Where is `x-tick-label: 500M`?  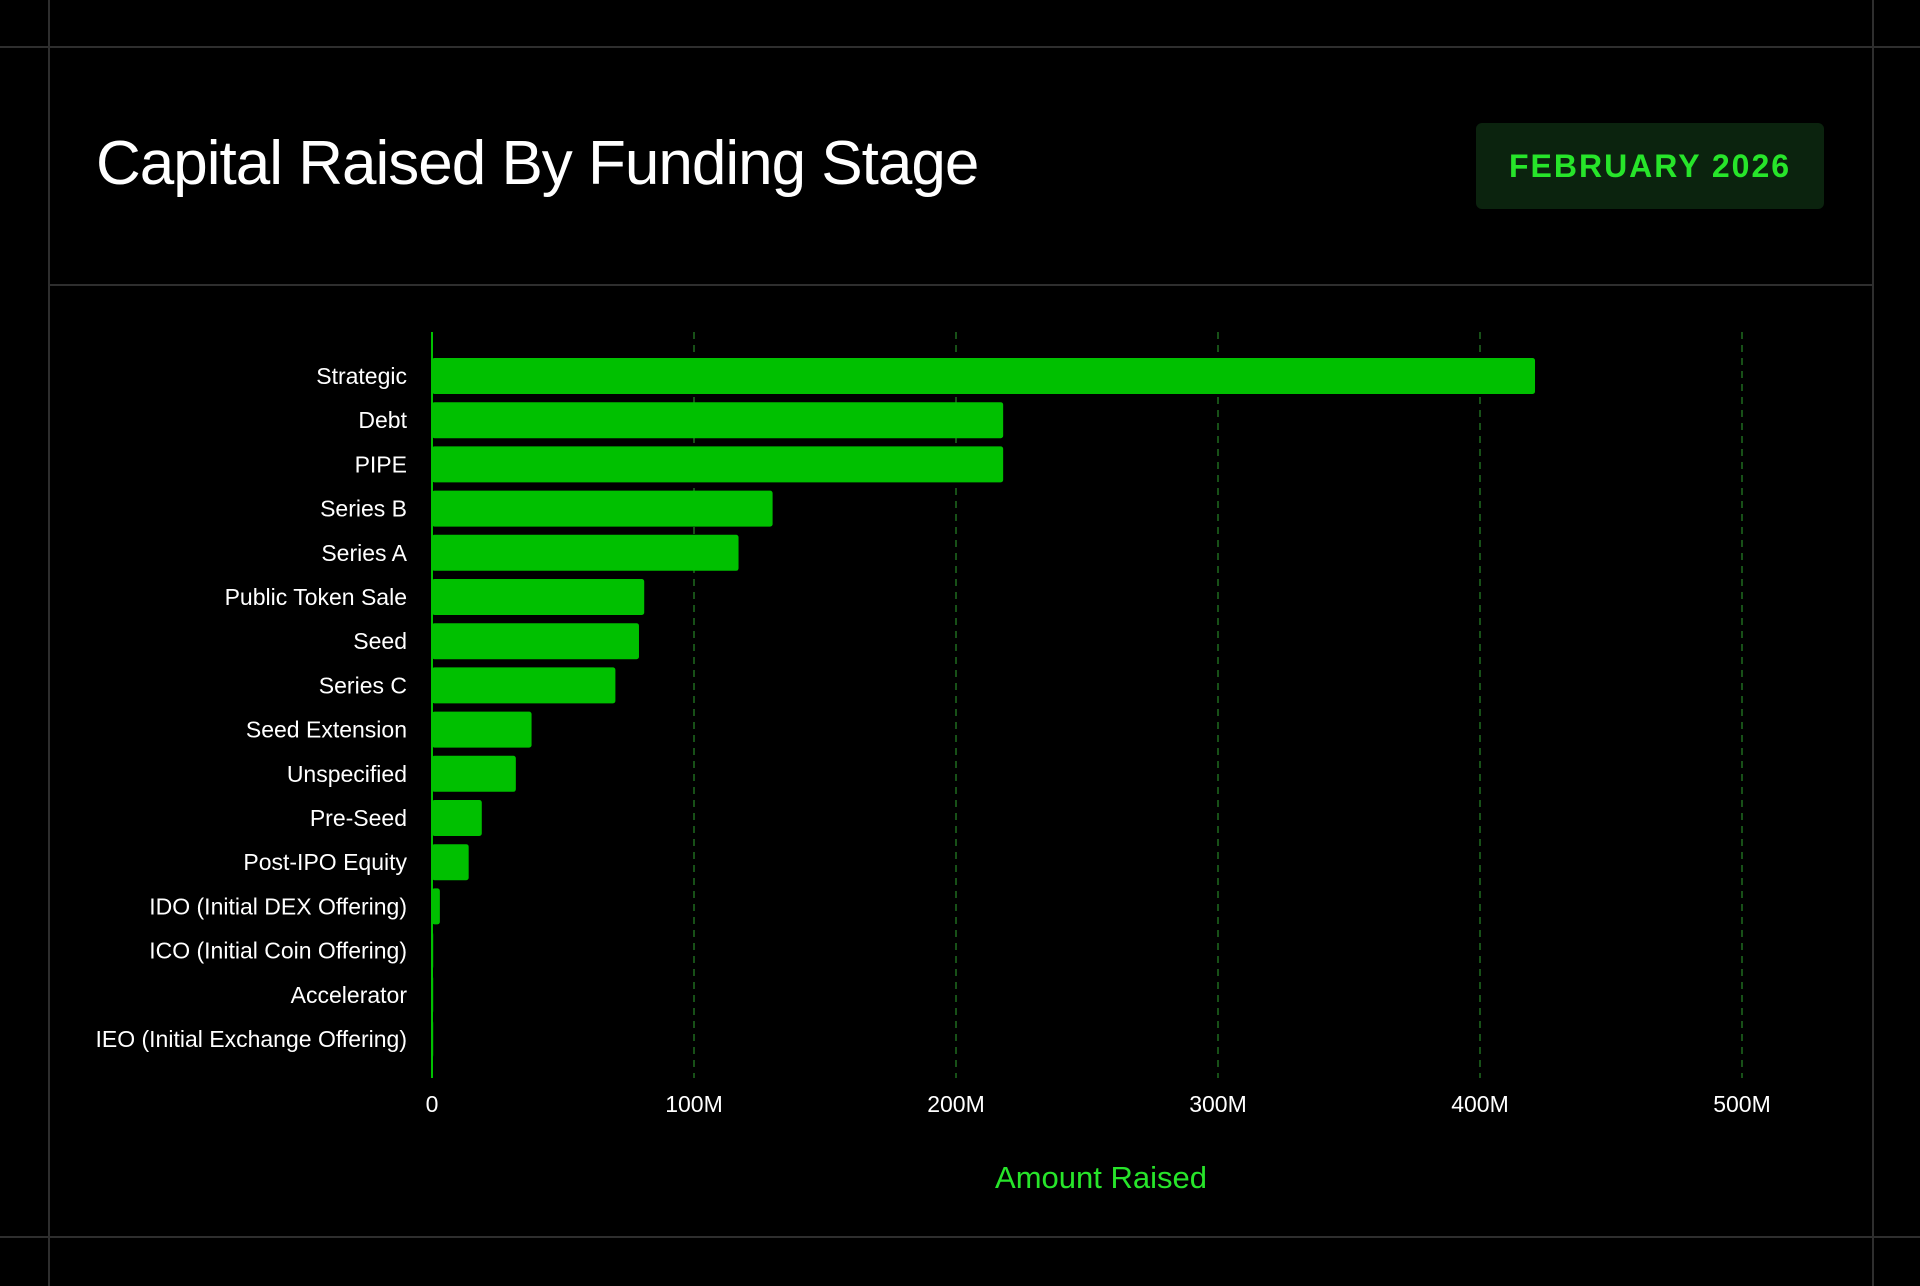
x-tick-label: 500M is located at coordinates (1742, 1104).